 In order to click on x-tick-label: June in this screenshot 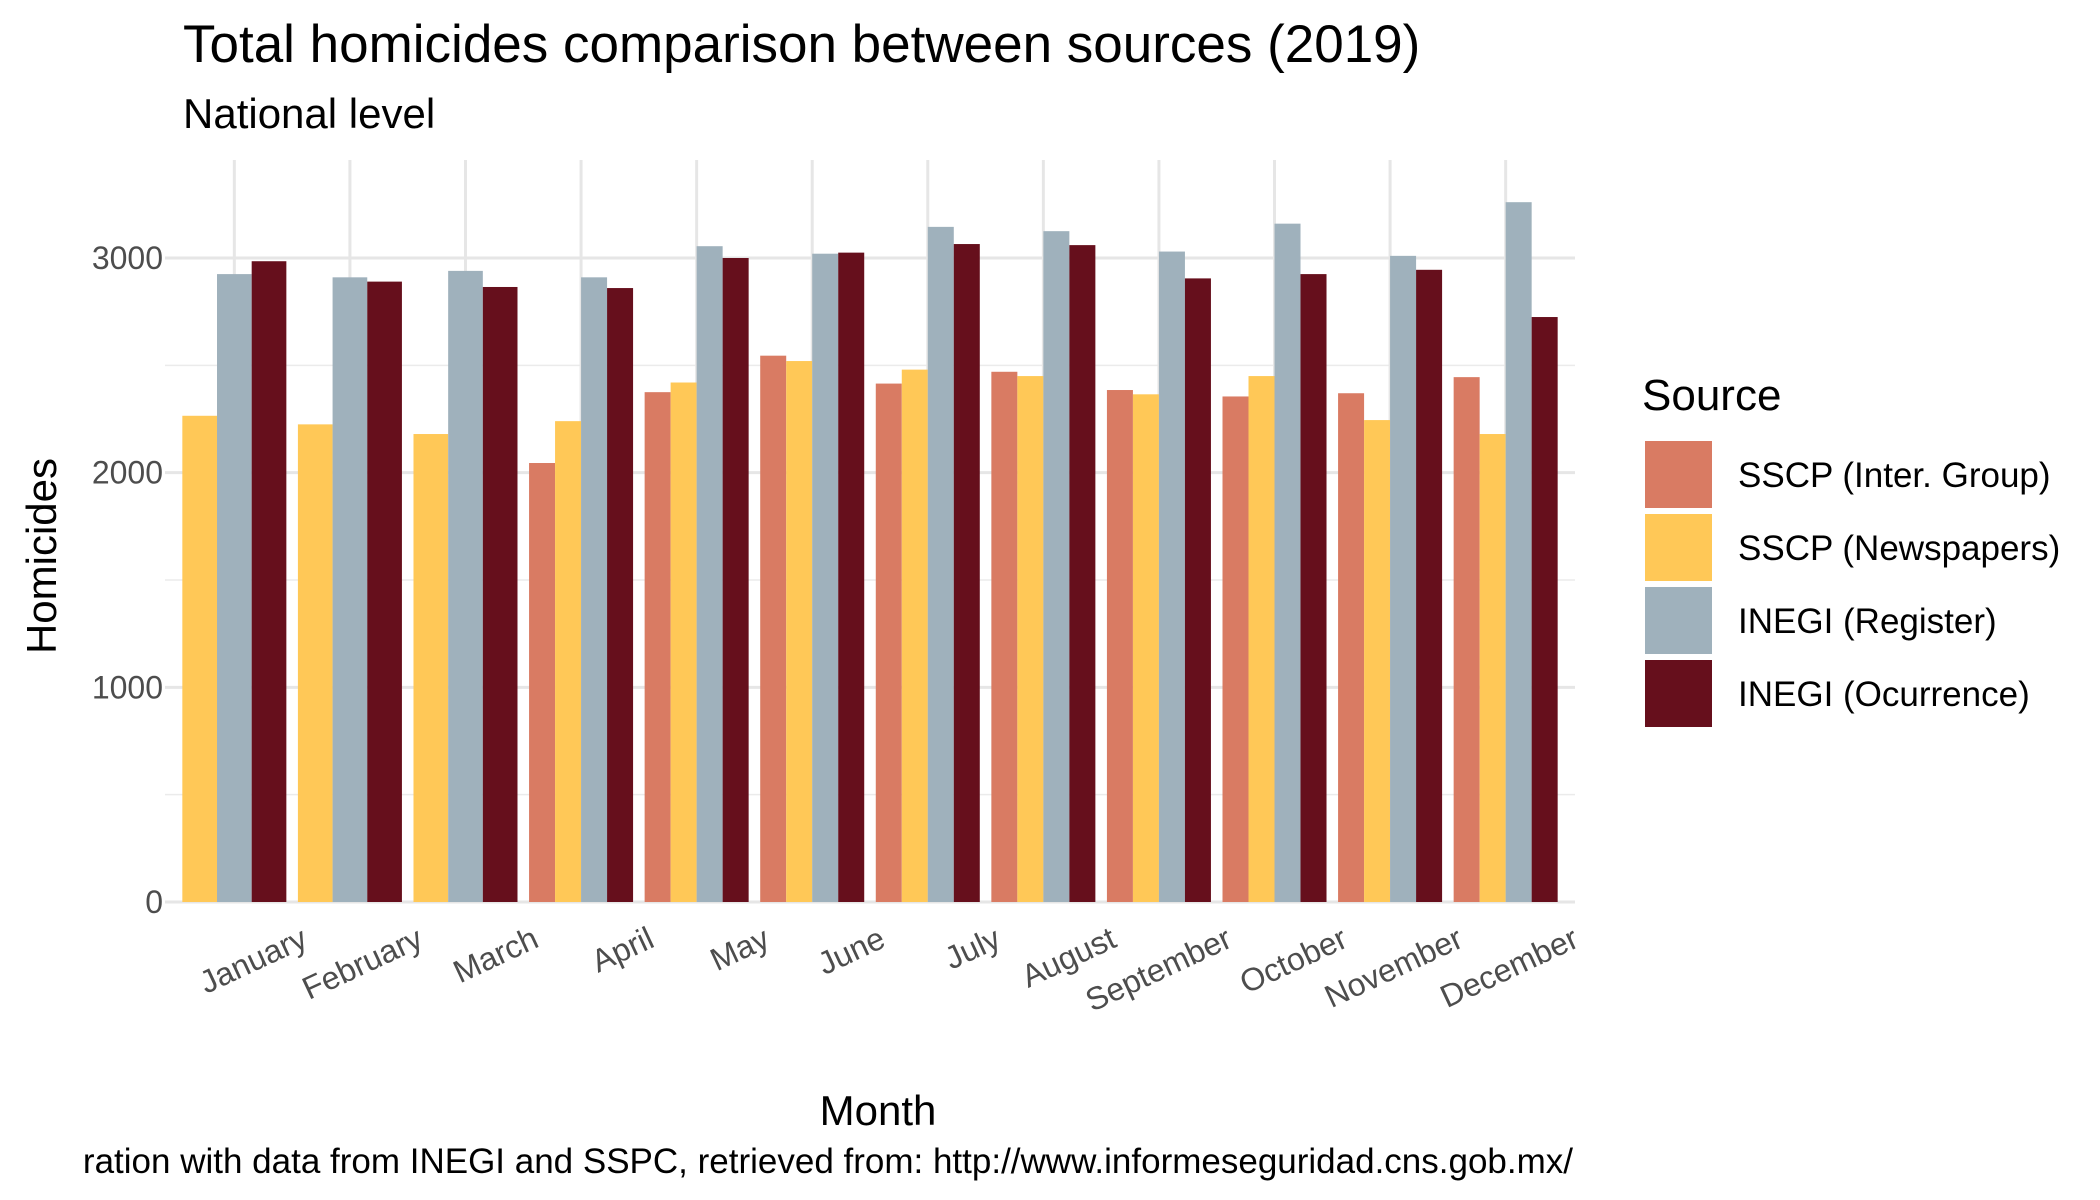, I will do `click(851, 951)`.